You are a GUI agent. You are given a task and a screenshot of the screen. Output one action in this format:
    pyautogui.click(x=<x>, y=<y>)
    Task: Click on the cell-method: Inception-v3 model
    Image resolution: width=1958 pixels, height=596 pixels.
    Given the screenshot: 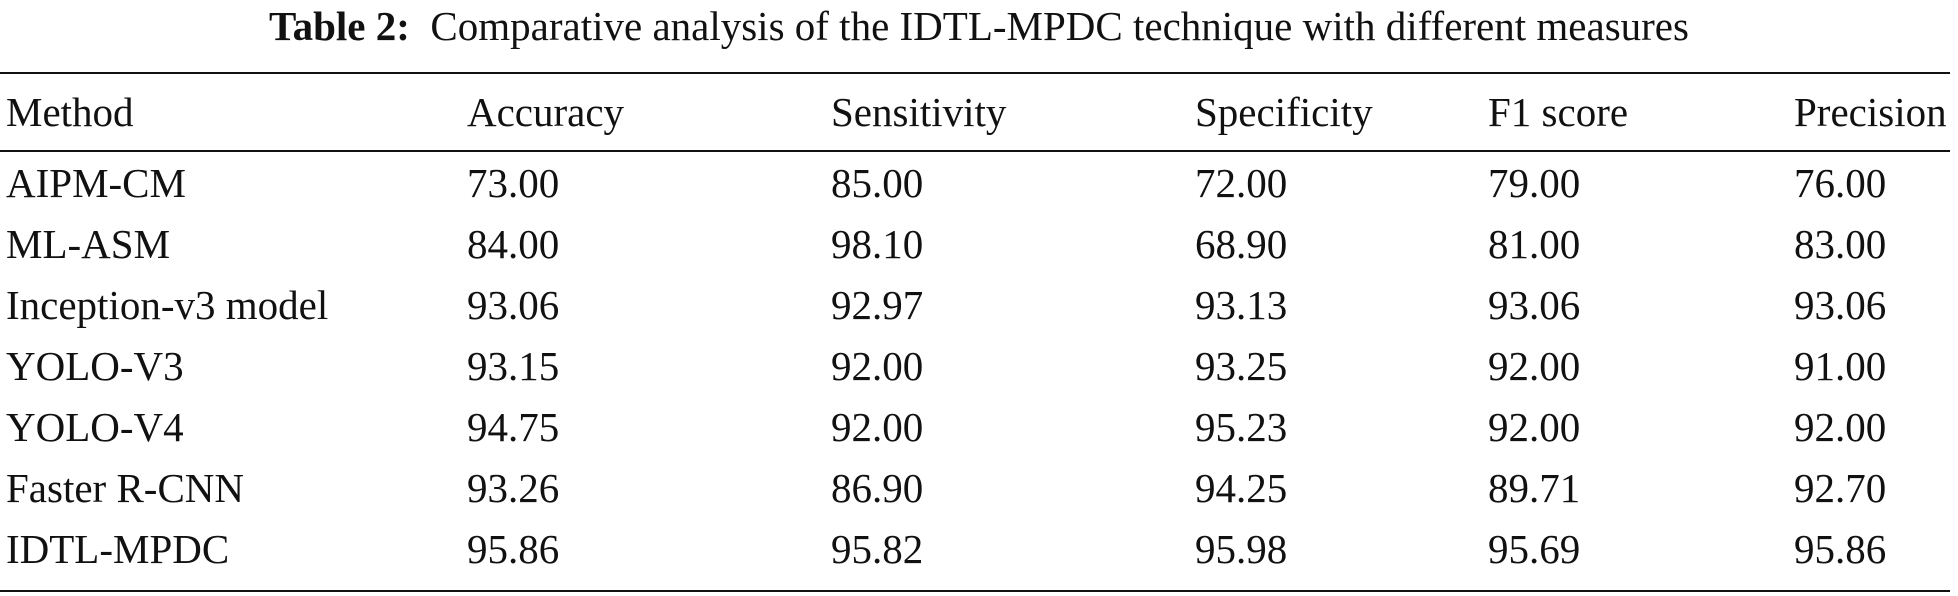 What is the action you would take?
    pyautogui.click(x=167, y=305)
    